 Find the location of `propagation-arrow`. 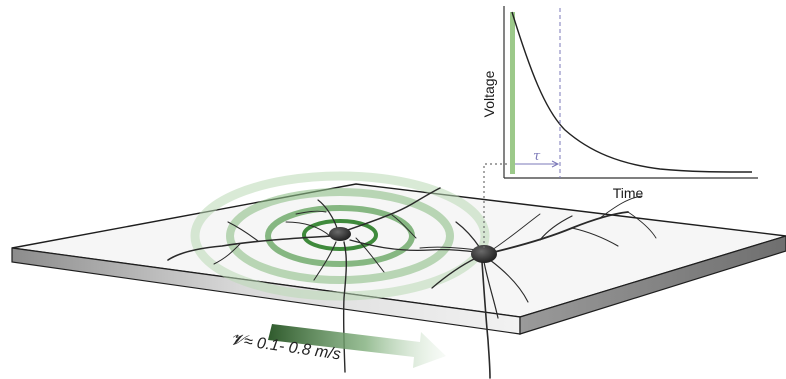

propagation-arrow is located at coordinates (357, 346).